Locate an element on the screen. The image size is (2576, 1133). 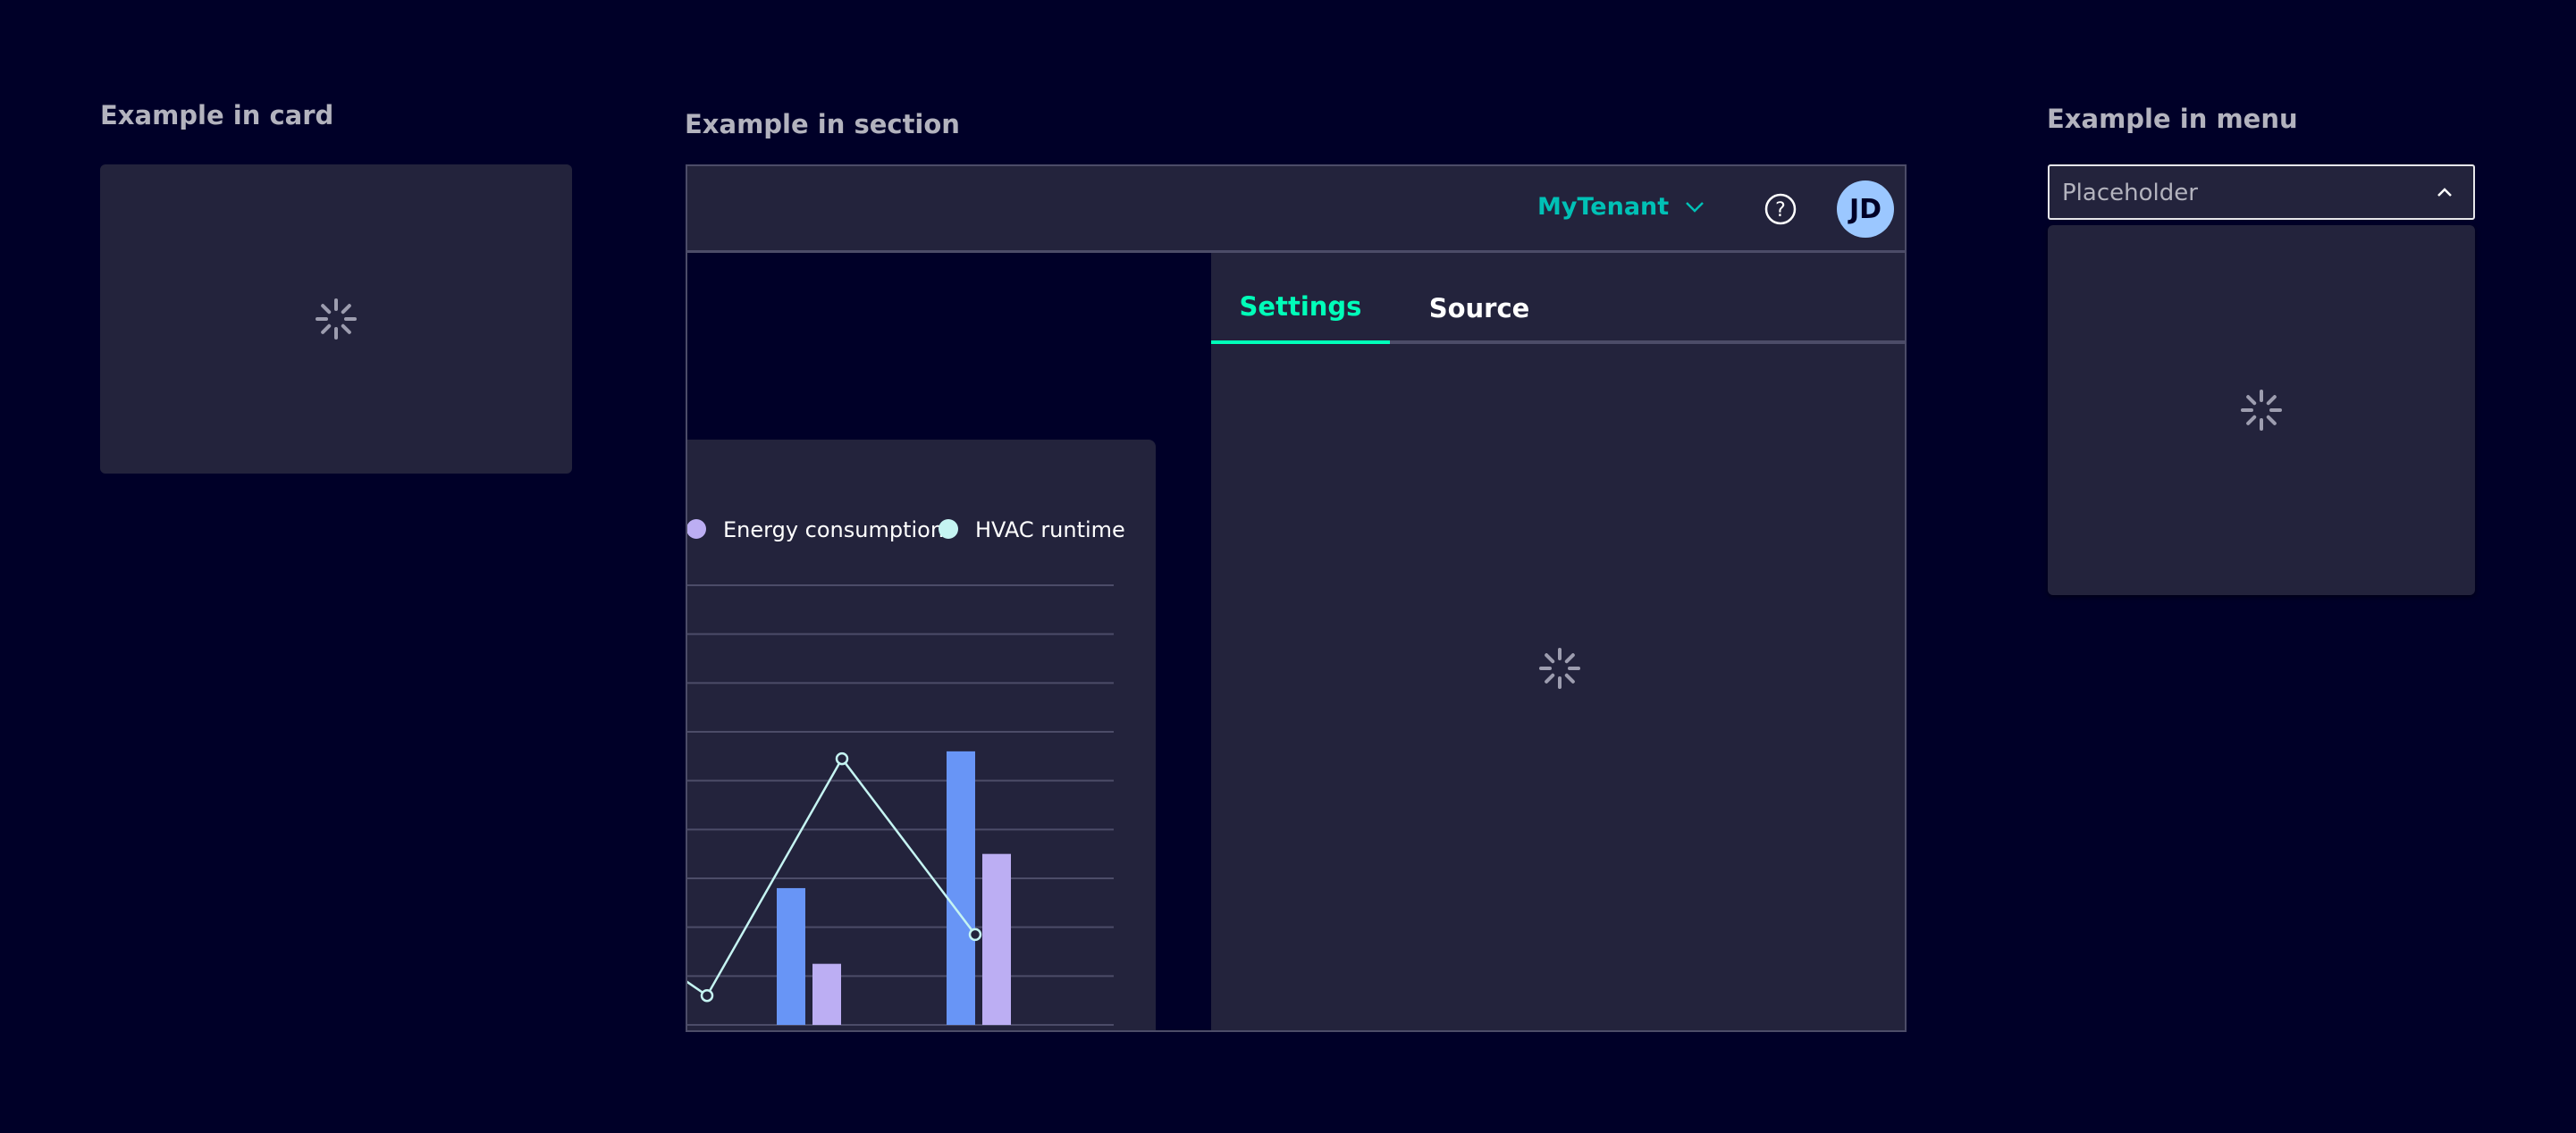
tenant-switcher: MyTenant is located at coordinates (1621, 207).